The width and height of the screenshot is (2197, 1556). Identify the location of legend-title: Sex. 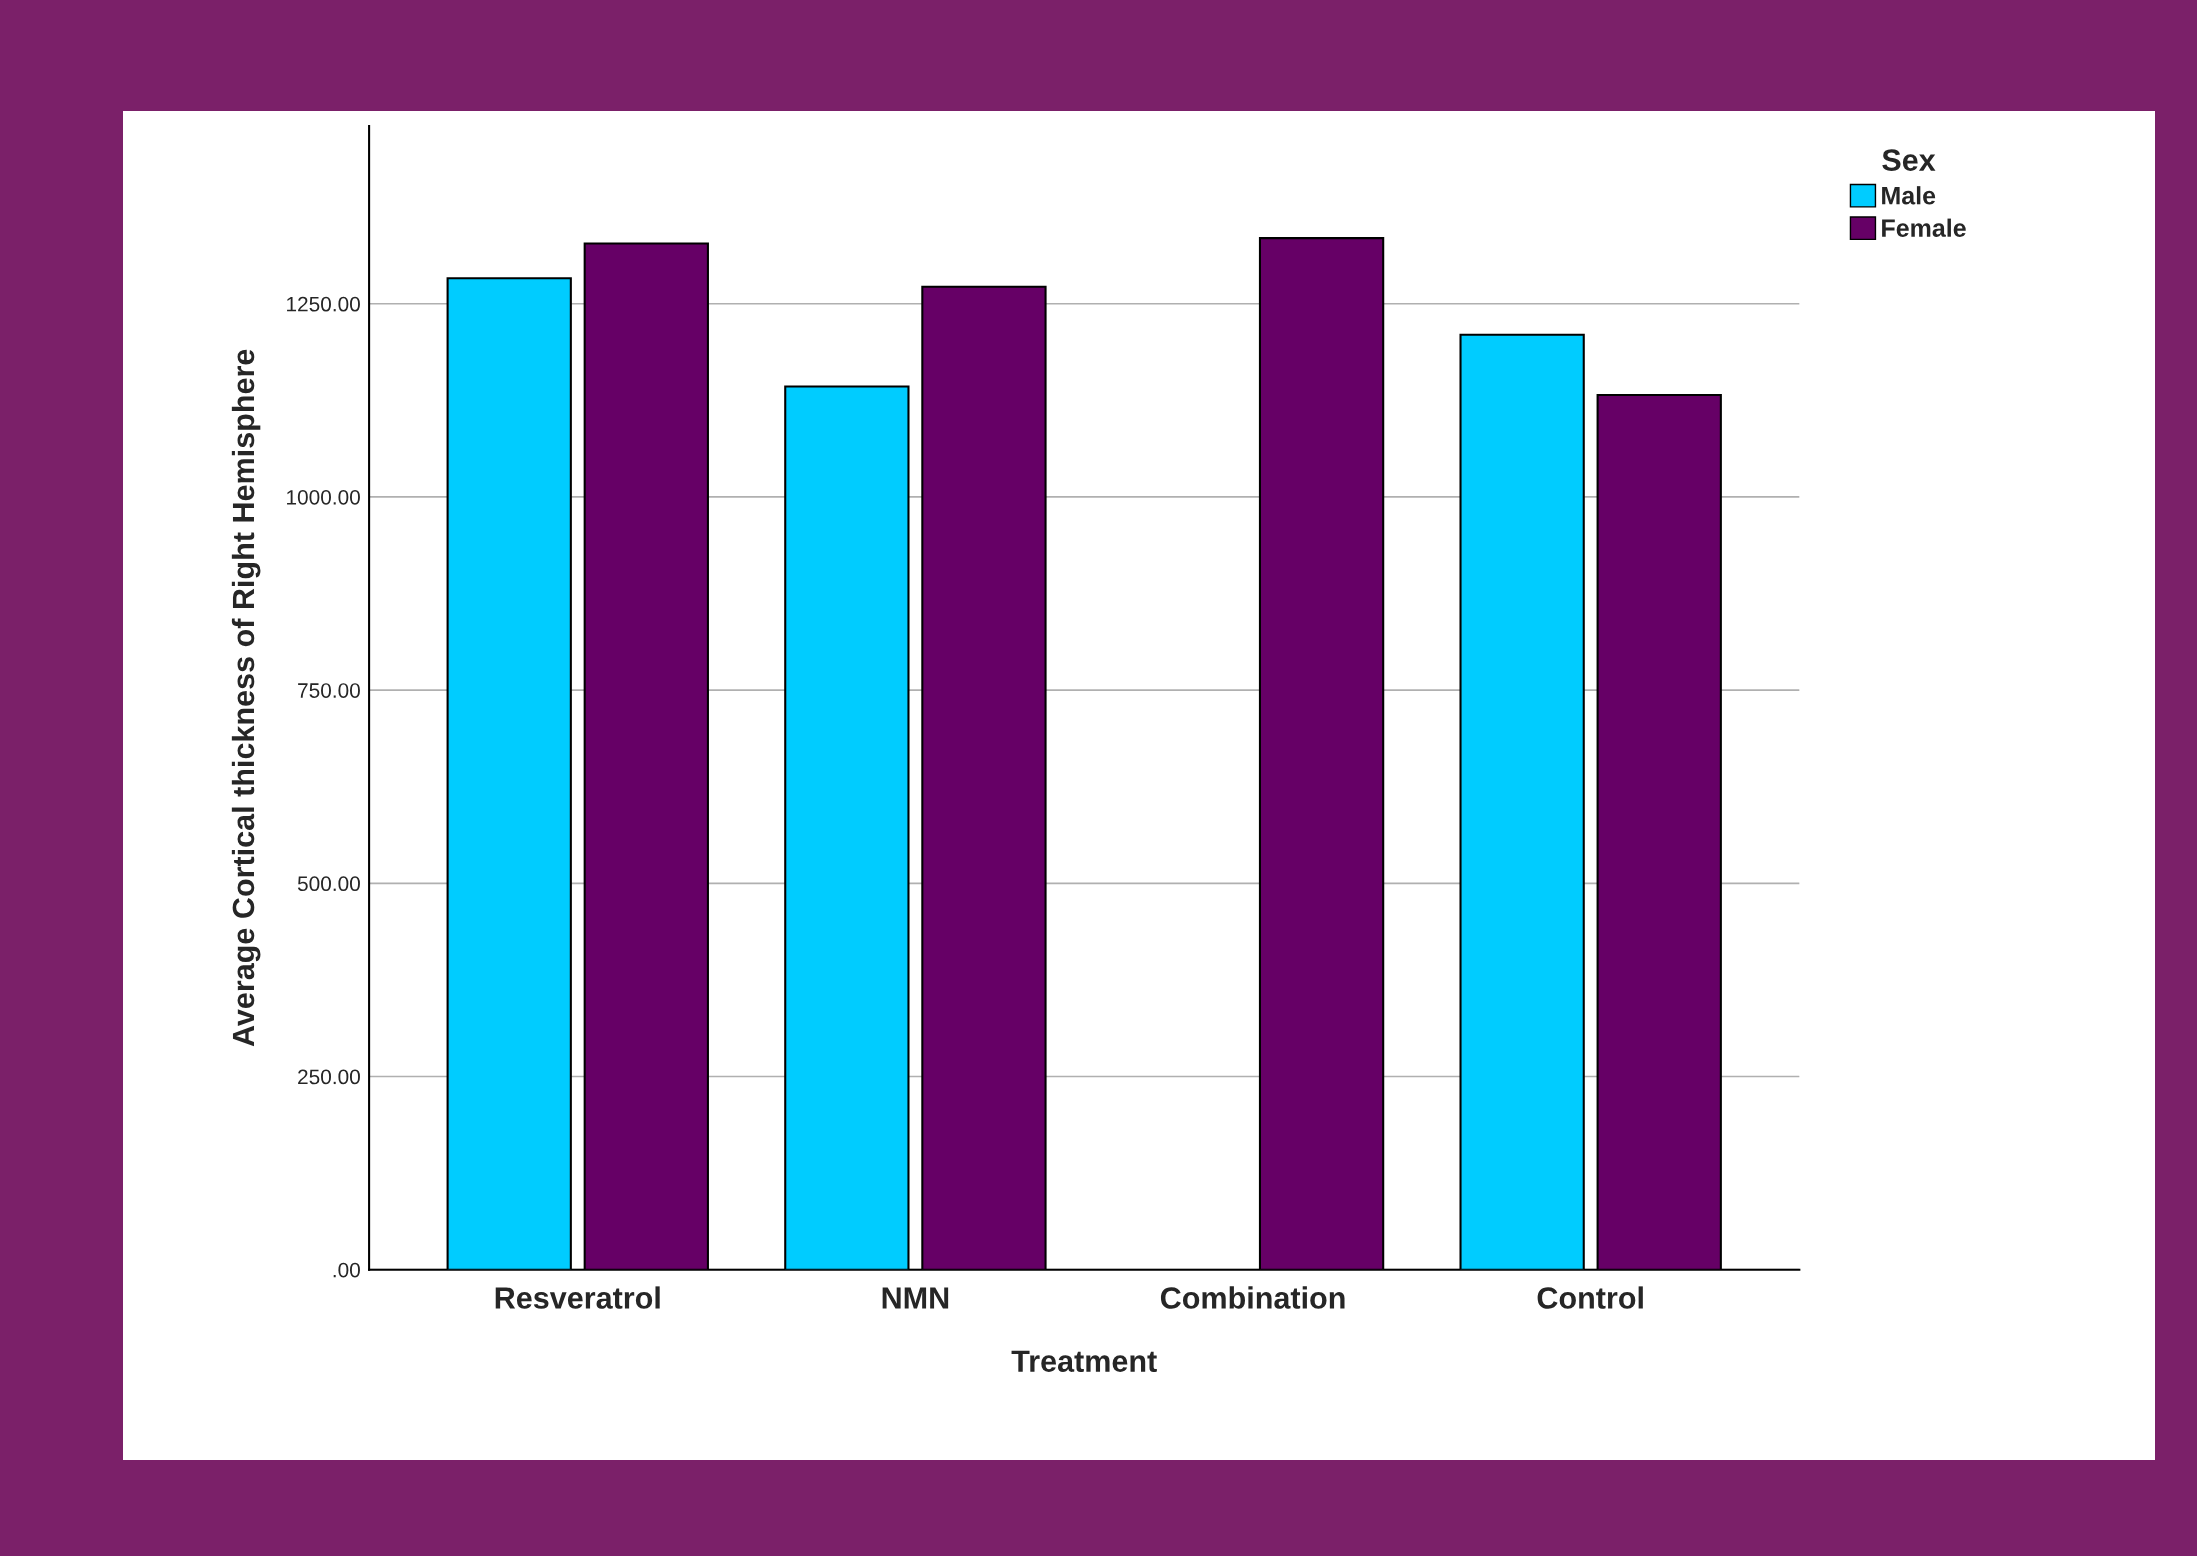
(1909, 160).